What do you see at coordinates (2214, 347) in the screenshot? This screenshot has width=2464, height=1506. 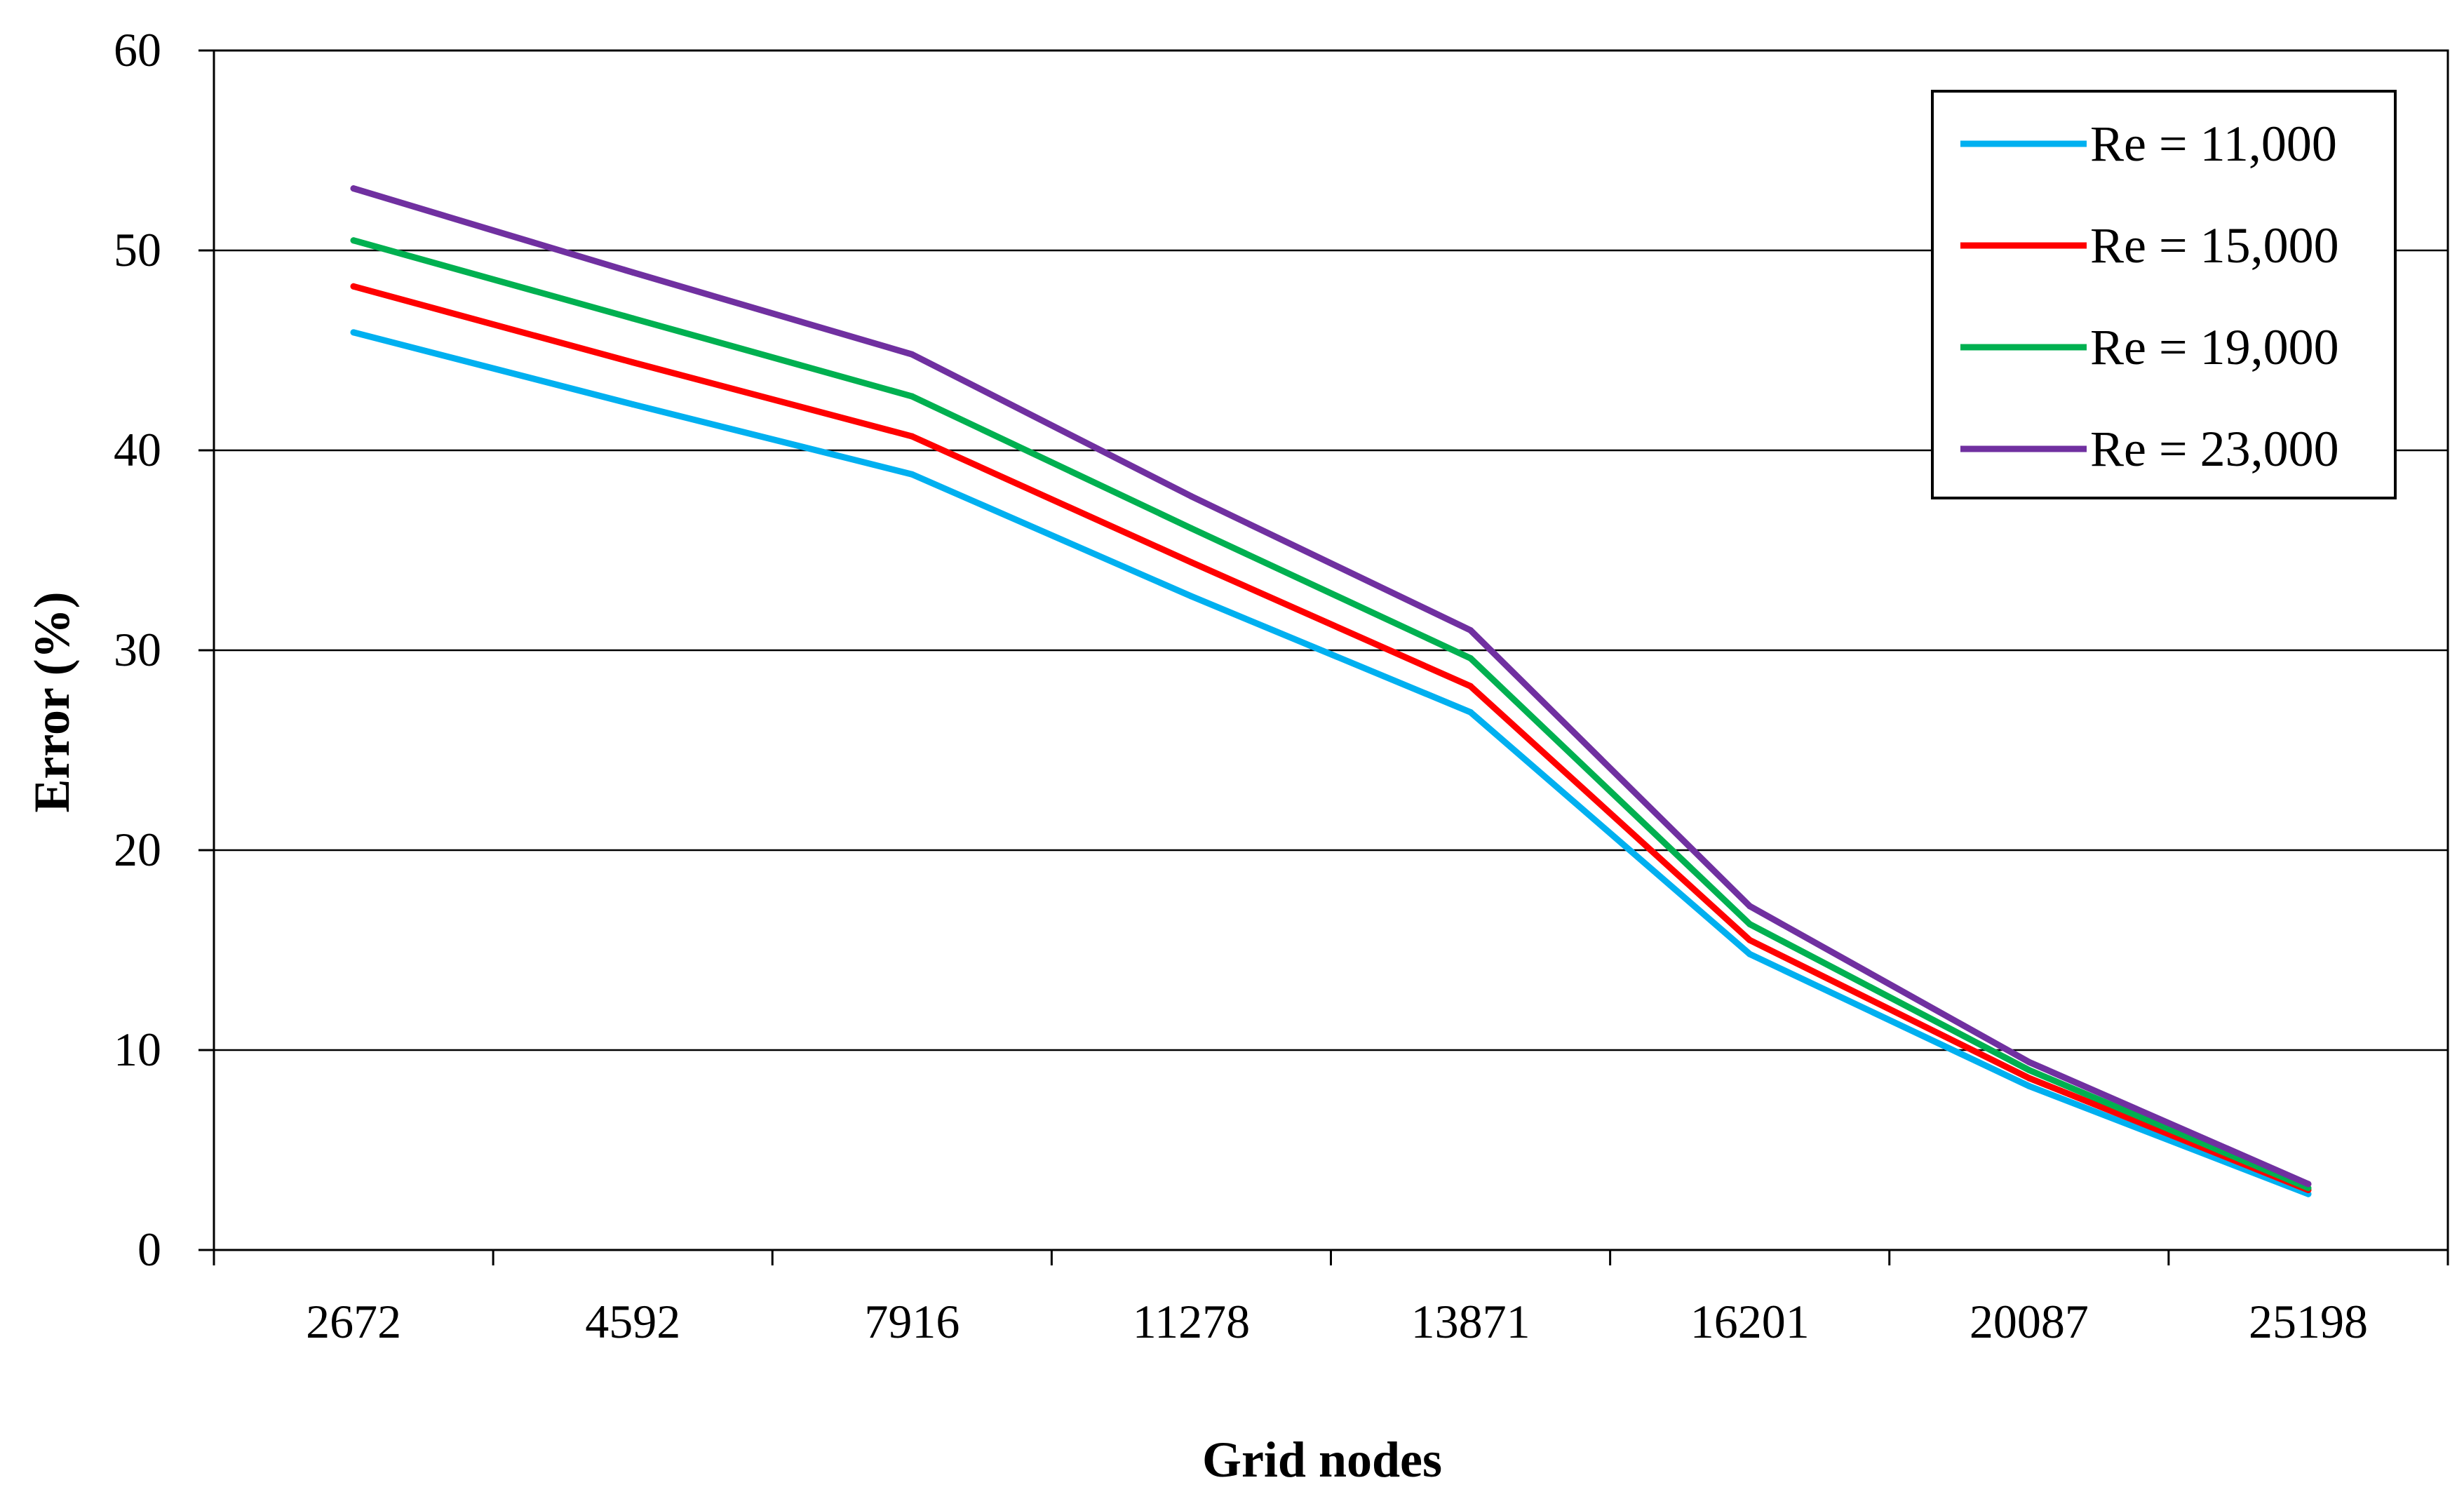 I see `legend-label: Re = 19,000` at bounding box center [2214, 347].